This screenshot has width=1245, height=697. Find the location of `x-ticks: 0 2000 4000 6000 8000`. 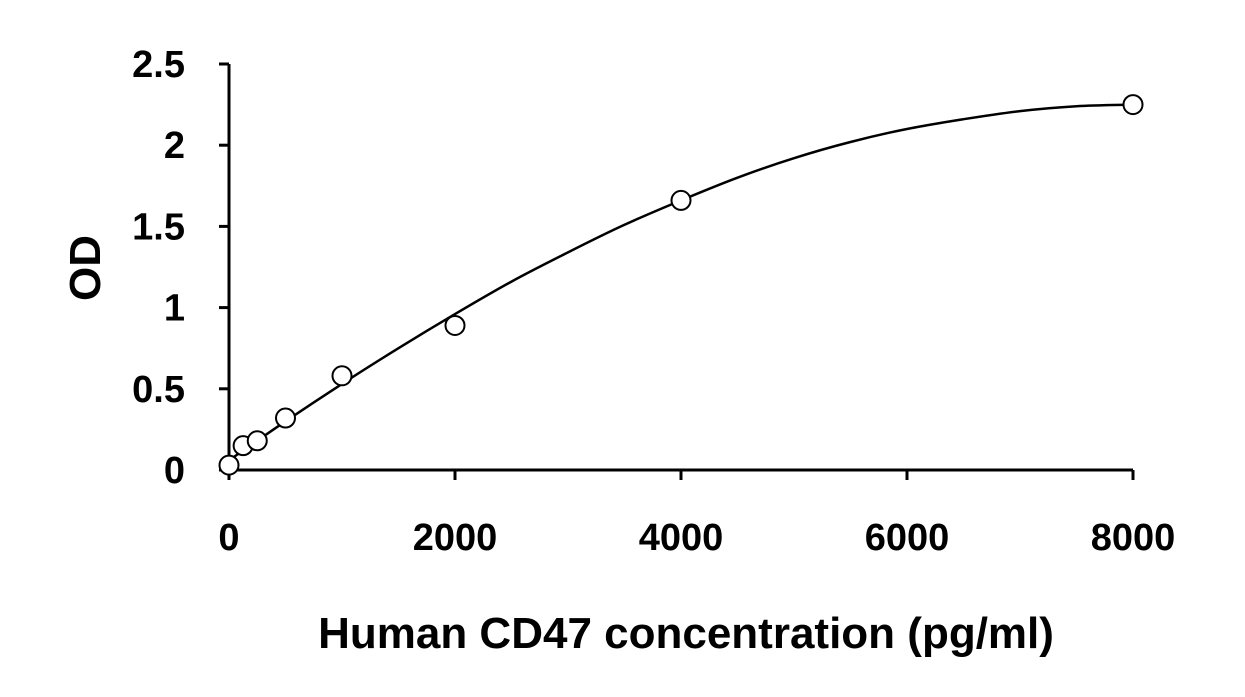

x-ticks: 0 2000 4000 6000 8000 is located at coordinates (696, 514).